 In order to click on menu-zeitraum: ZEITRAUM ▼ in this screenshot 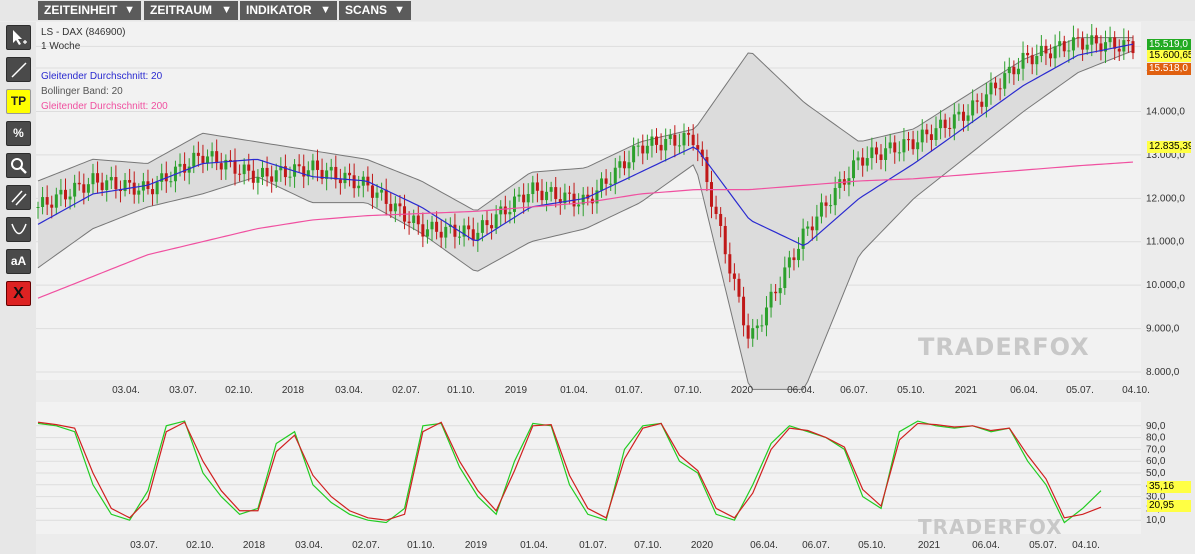, I will do `click(191, 10)`.